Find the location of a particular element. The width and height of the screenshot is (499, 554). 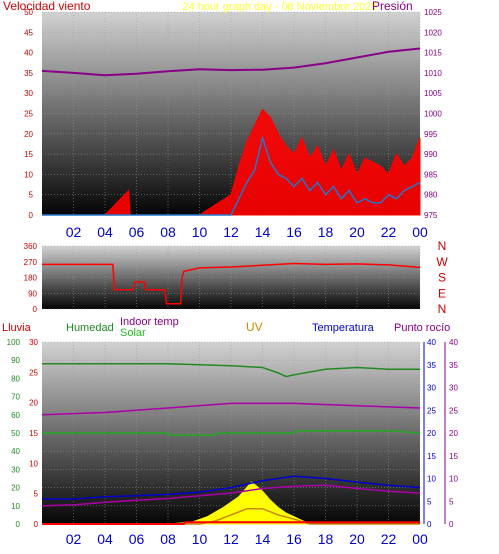

rain-tick-label: 100 is located at coordinates (14, 342).